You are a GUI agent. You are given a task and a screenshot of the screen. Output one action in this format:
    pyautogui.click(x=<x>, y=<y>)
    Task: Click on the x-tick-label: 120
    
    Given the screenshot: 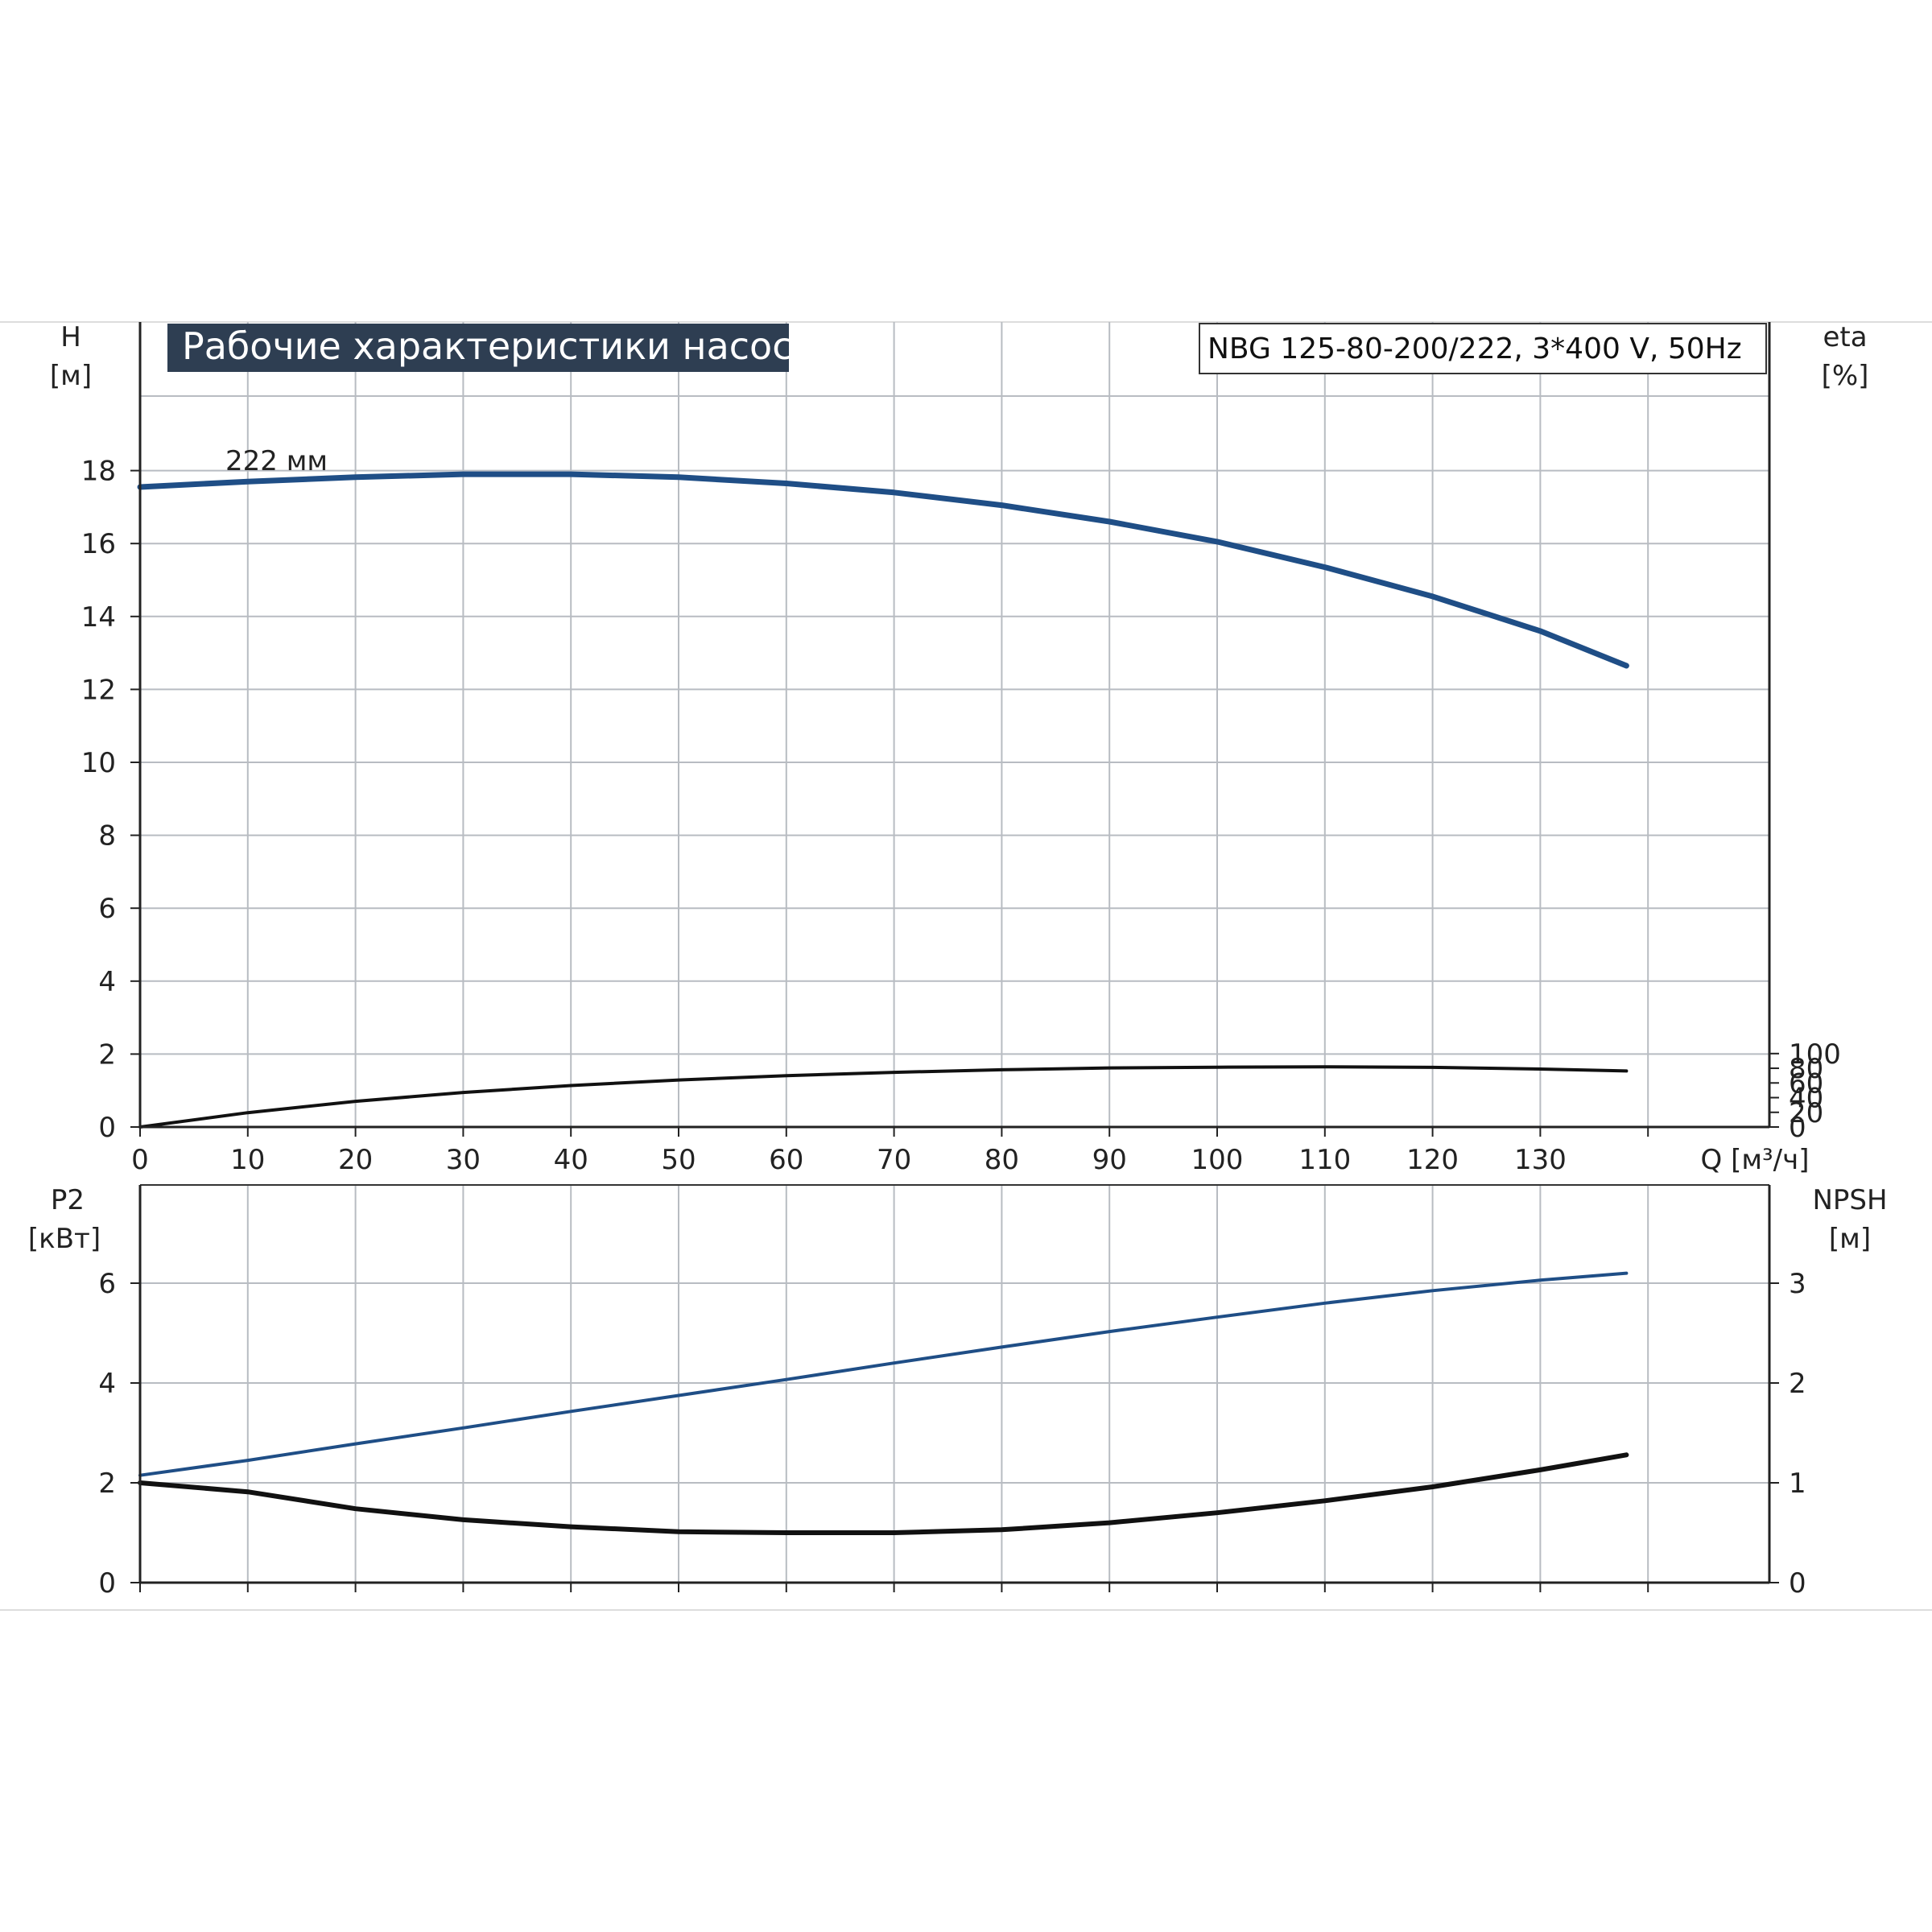 What is the action you would take?
    pyautogui.click(x=1432, y=1160)
    